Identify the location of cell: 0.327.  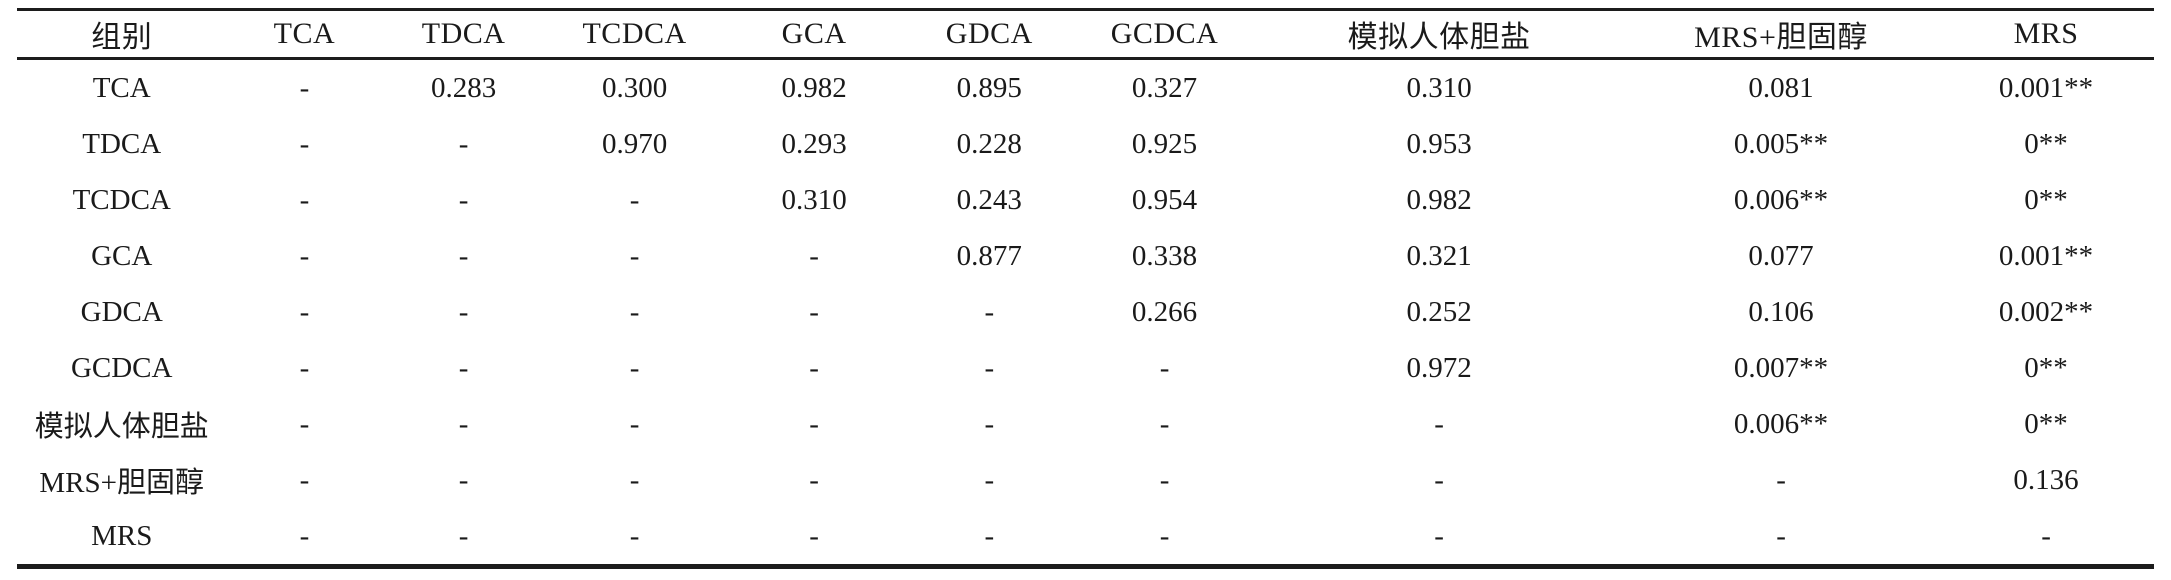
(1164, 87).